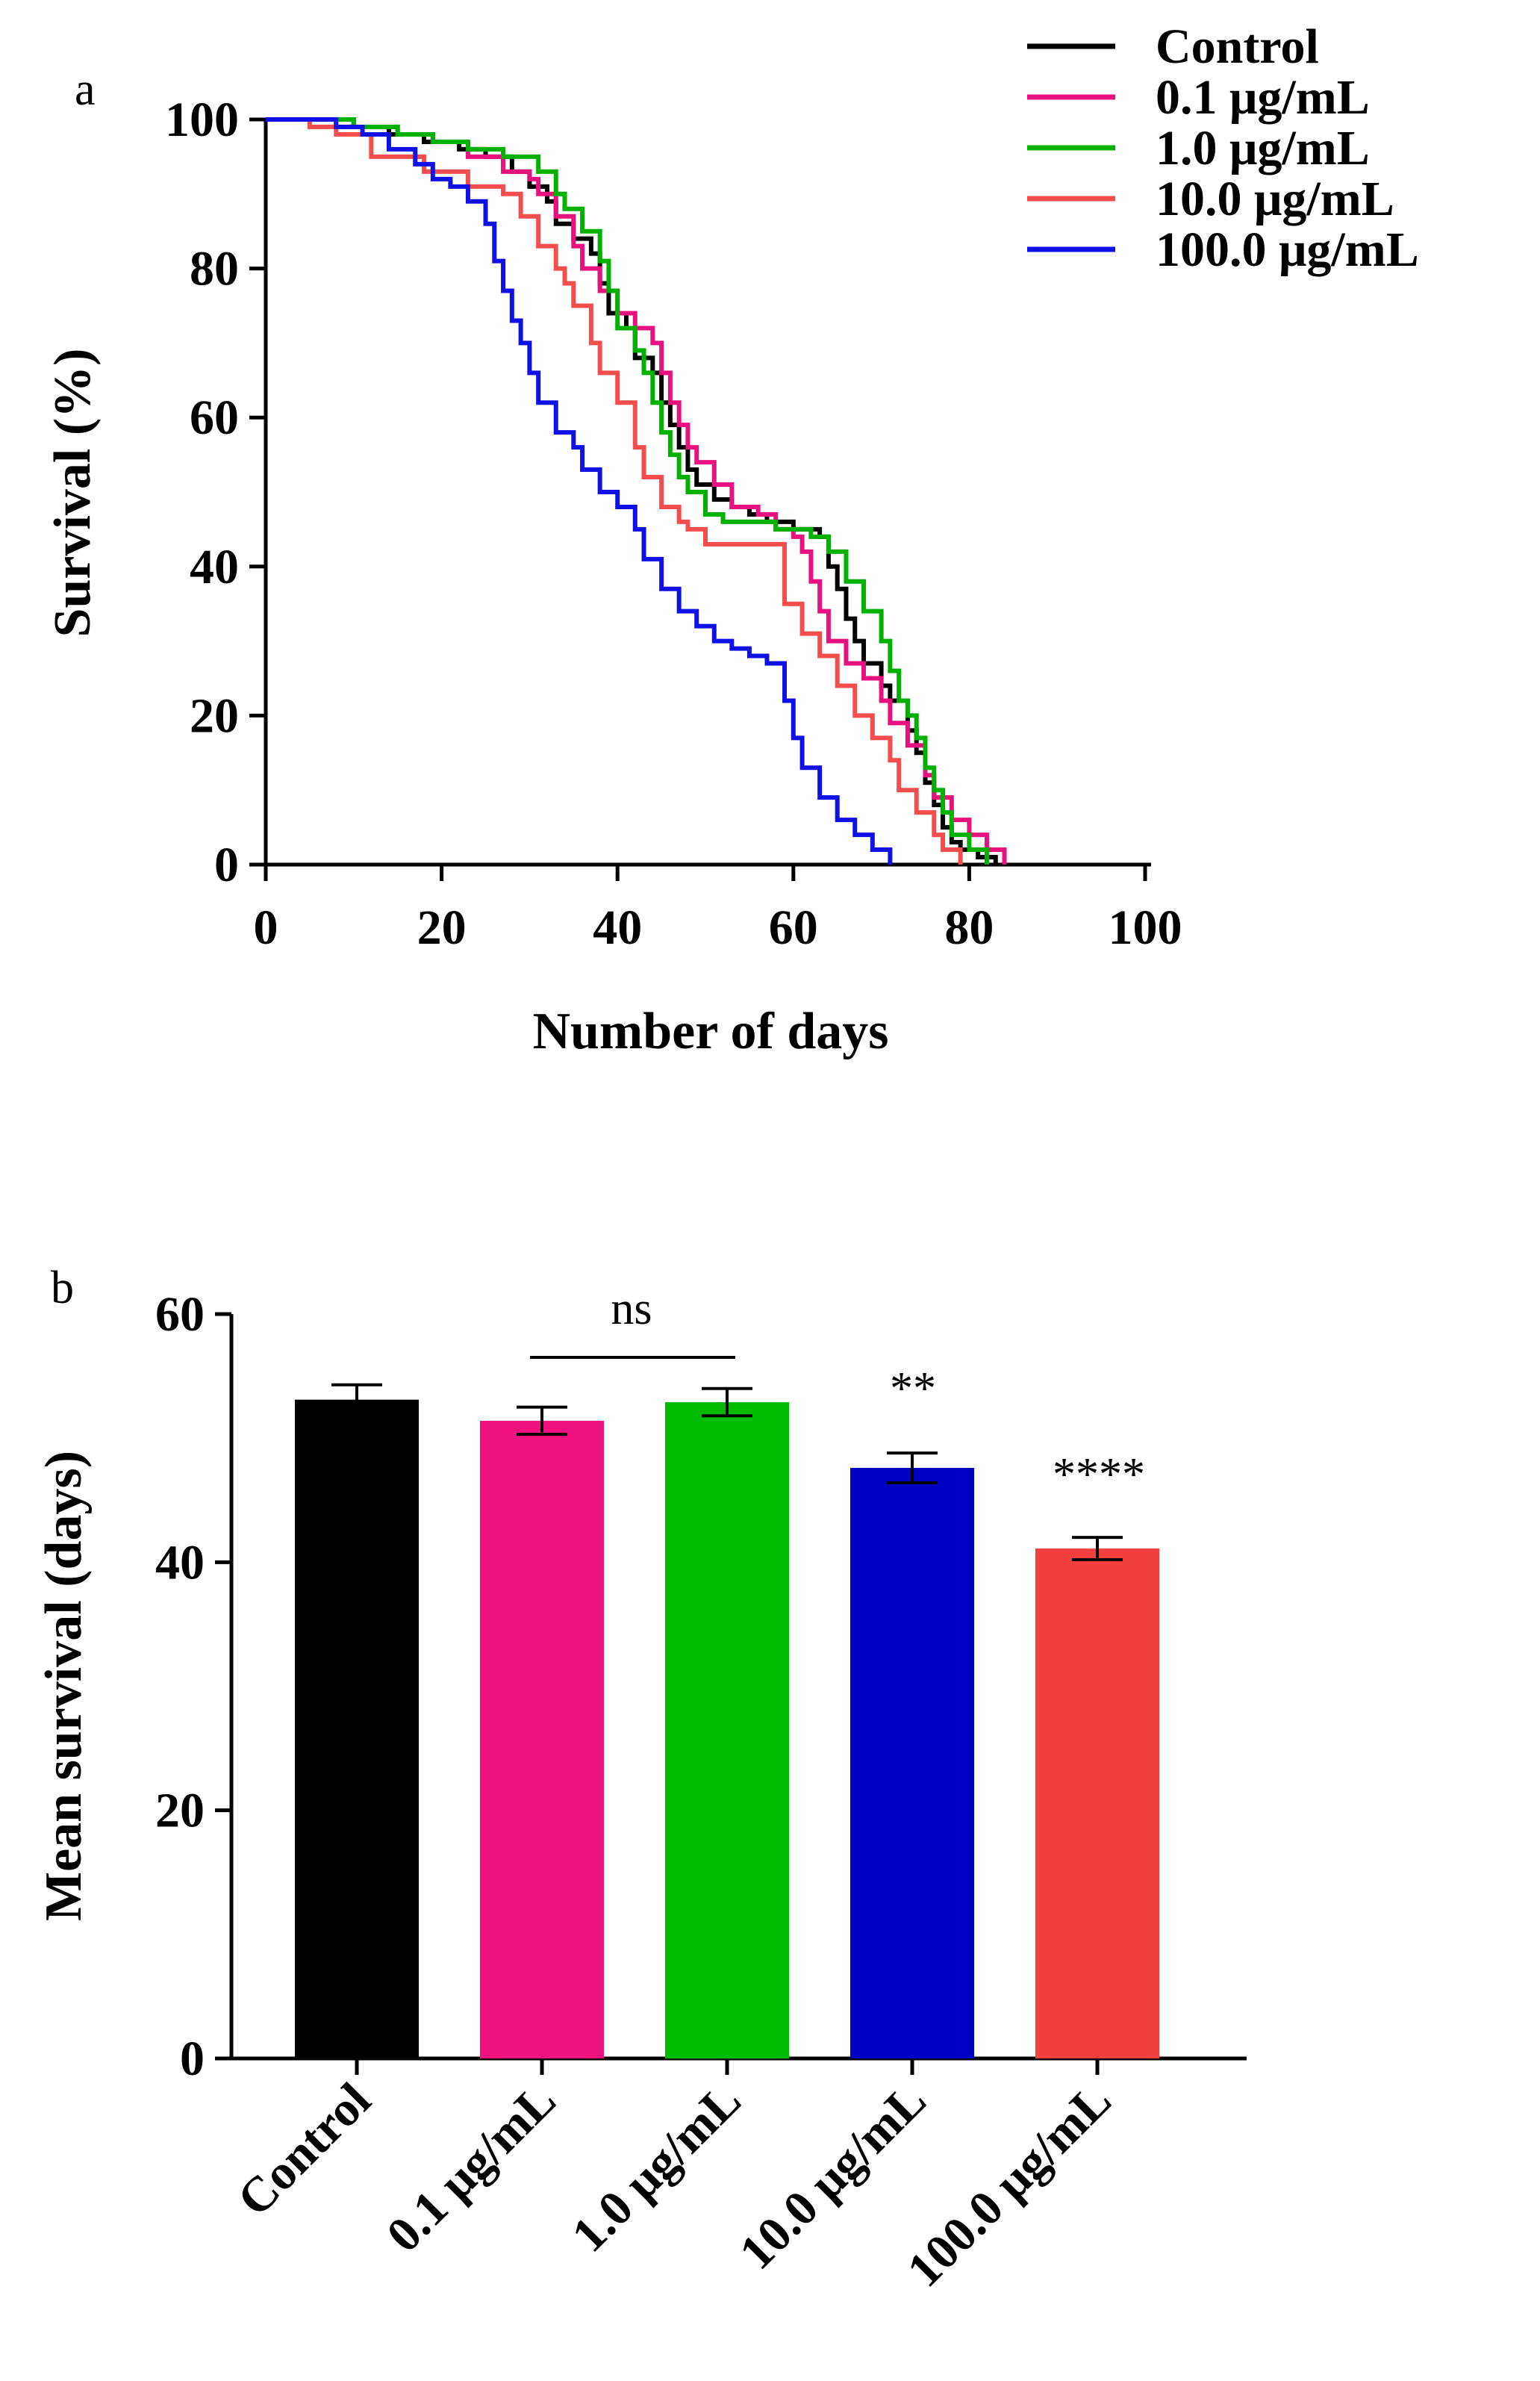 The height and width of the screenshot is (2381, 1540). I want to click on x-tick-label: 40, so click(617, 928).